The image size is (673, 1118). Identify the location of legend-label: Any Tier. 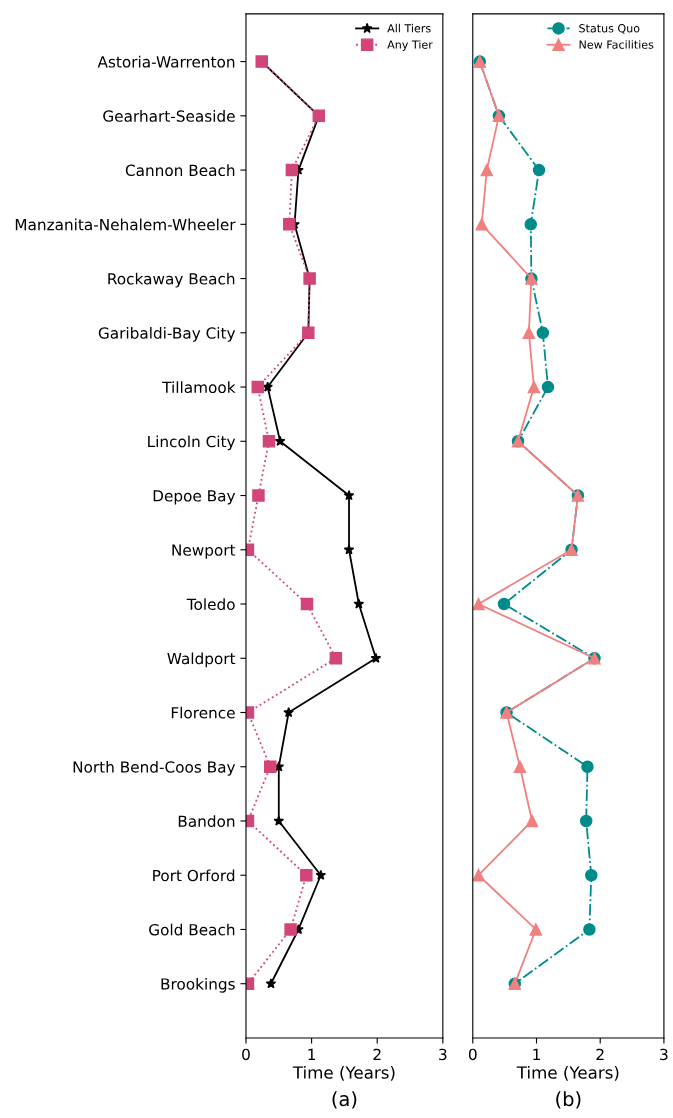
(410, 45).